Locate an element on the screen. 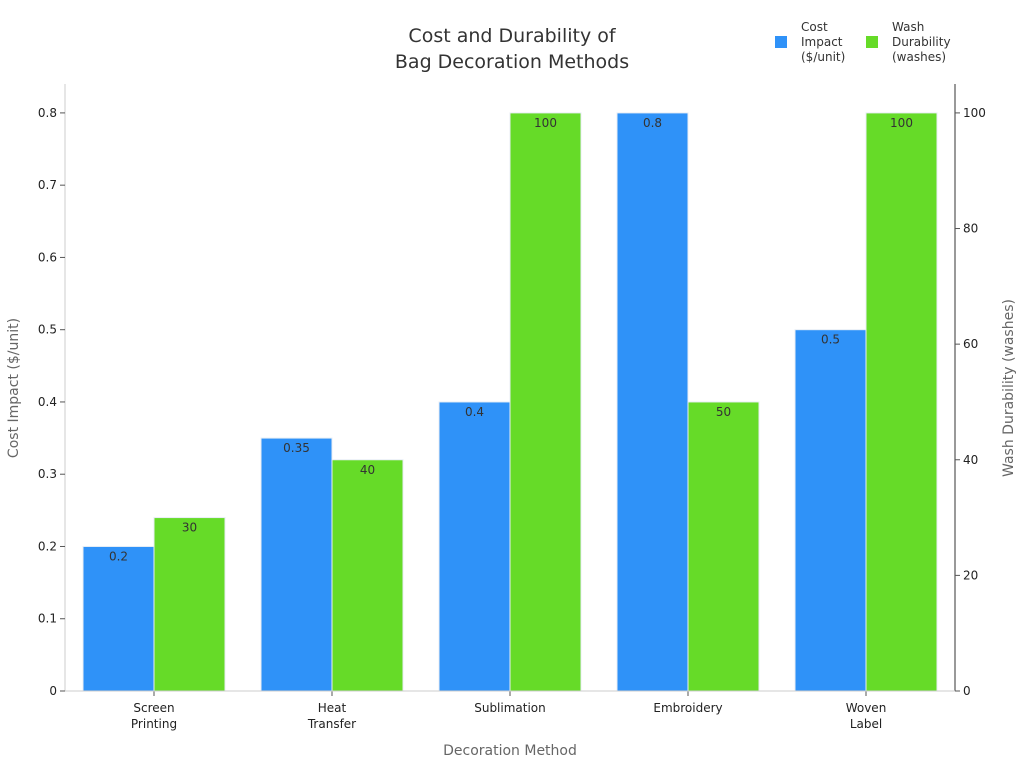 This screenshot has width=1024, height=772. y-left-tick-label: 0.7 is located at coordinates (47, 185).